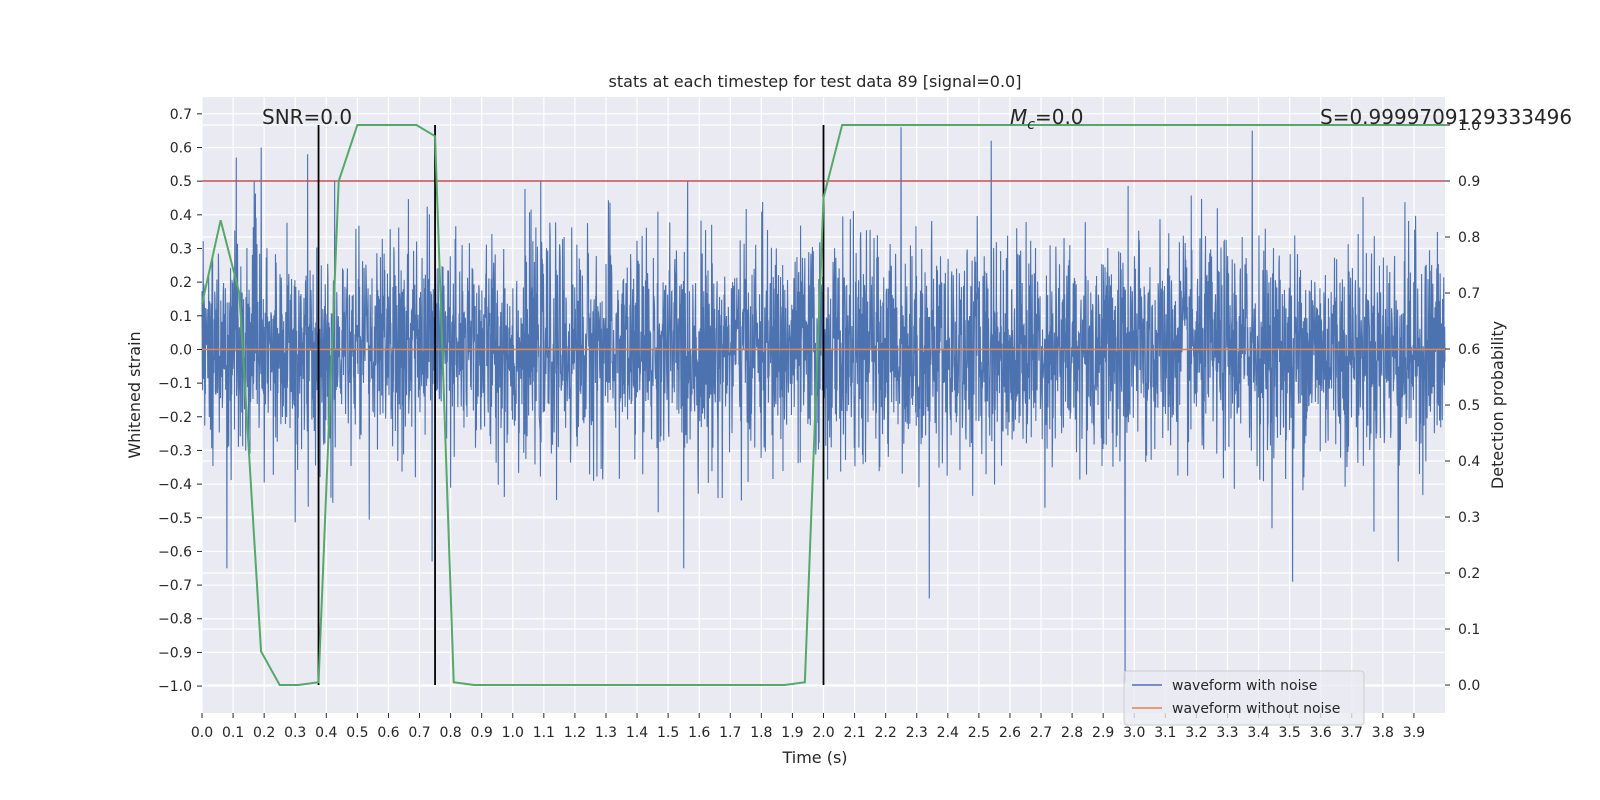  What do you see at coordinates (326, 733) in the screenshot?
I see `x-tick-label: 0.4` at bounding box center [326, 733].